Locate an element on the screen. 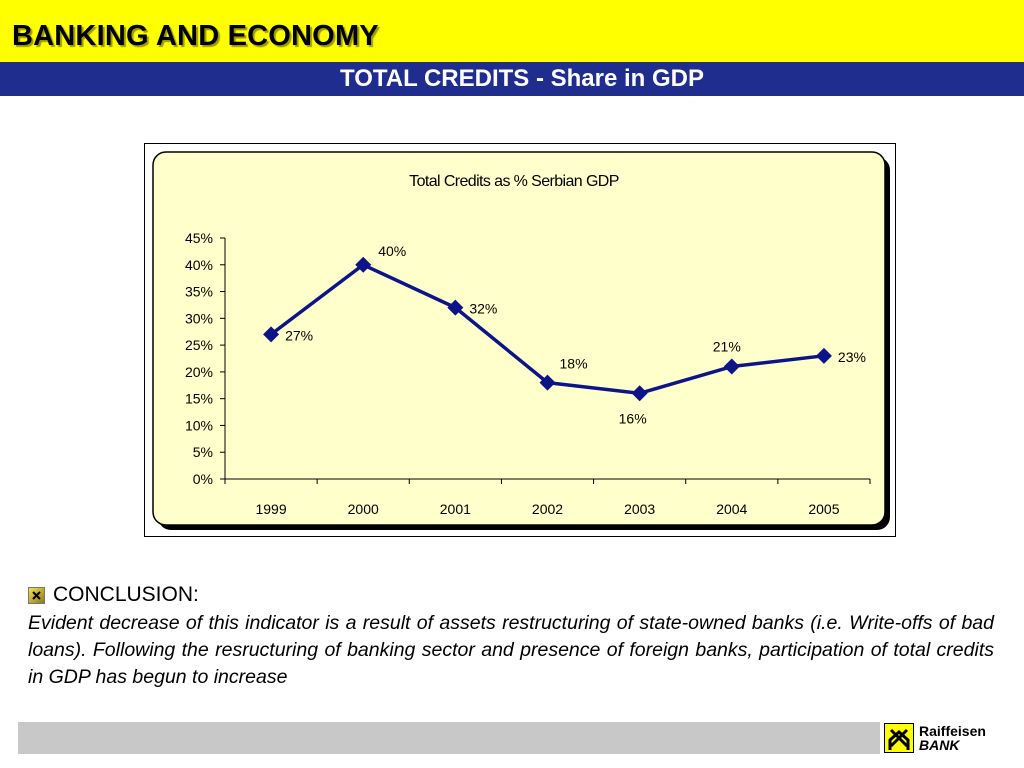  raiffeisen-gable-cross-icon is located at coordinates (899, 738).